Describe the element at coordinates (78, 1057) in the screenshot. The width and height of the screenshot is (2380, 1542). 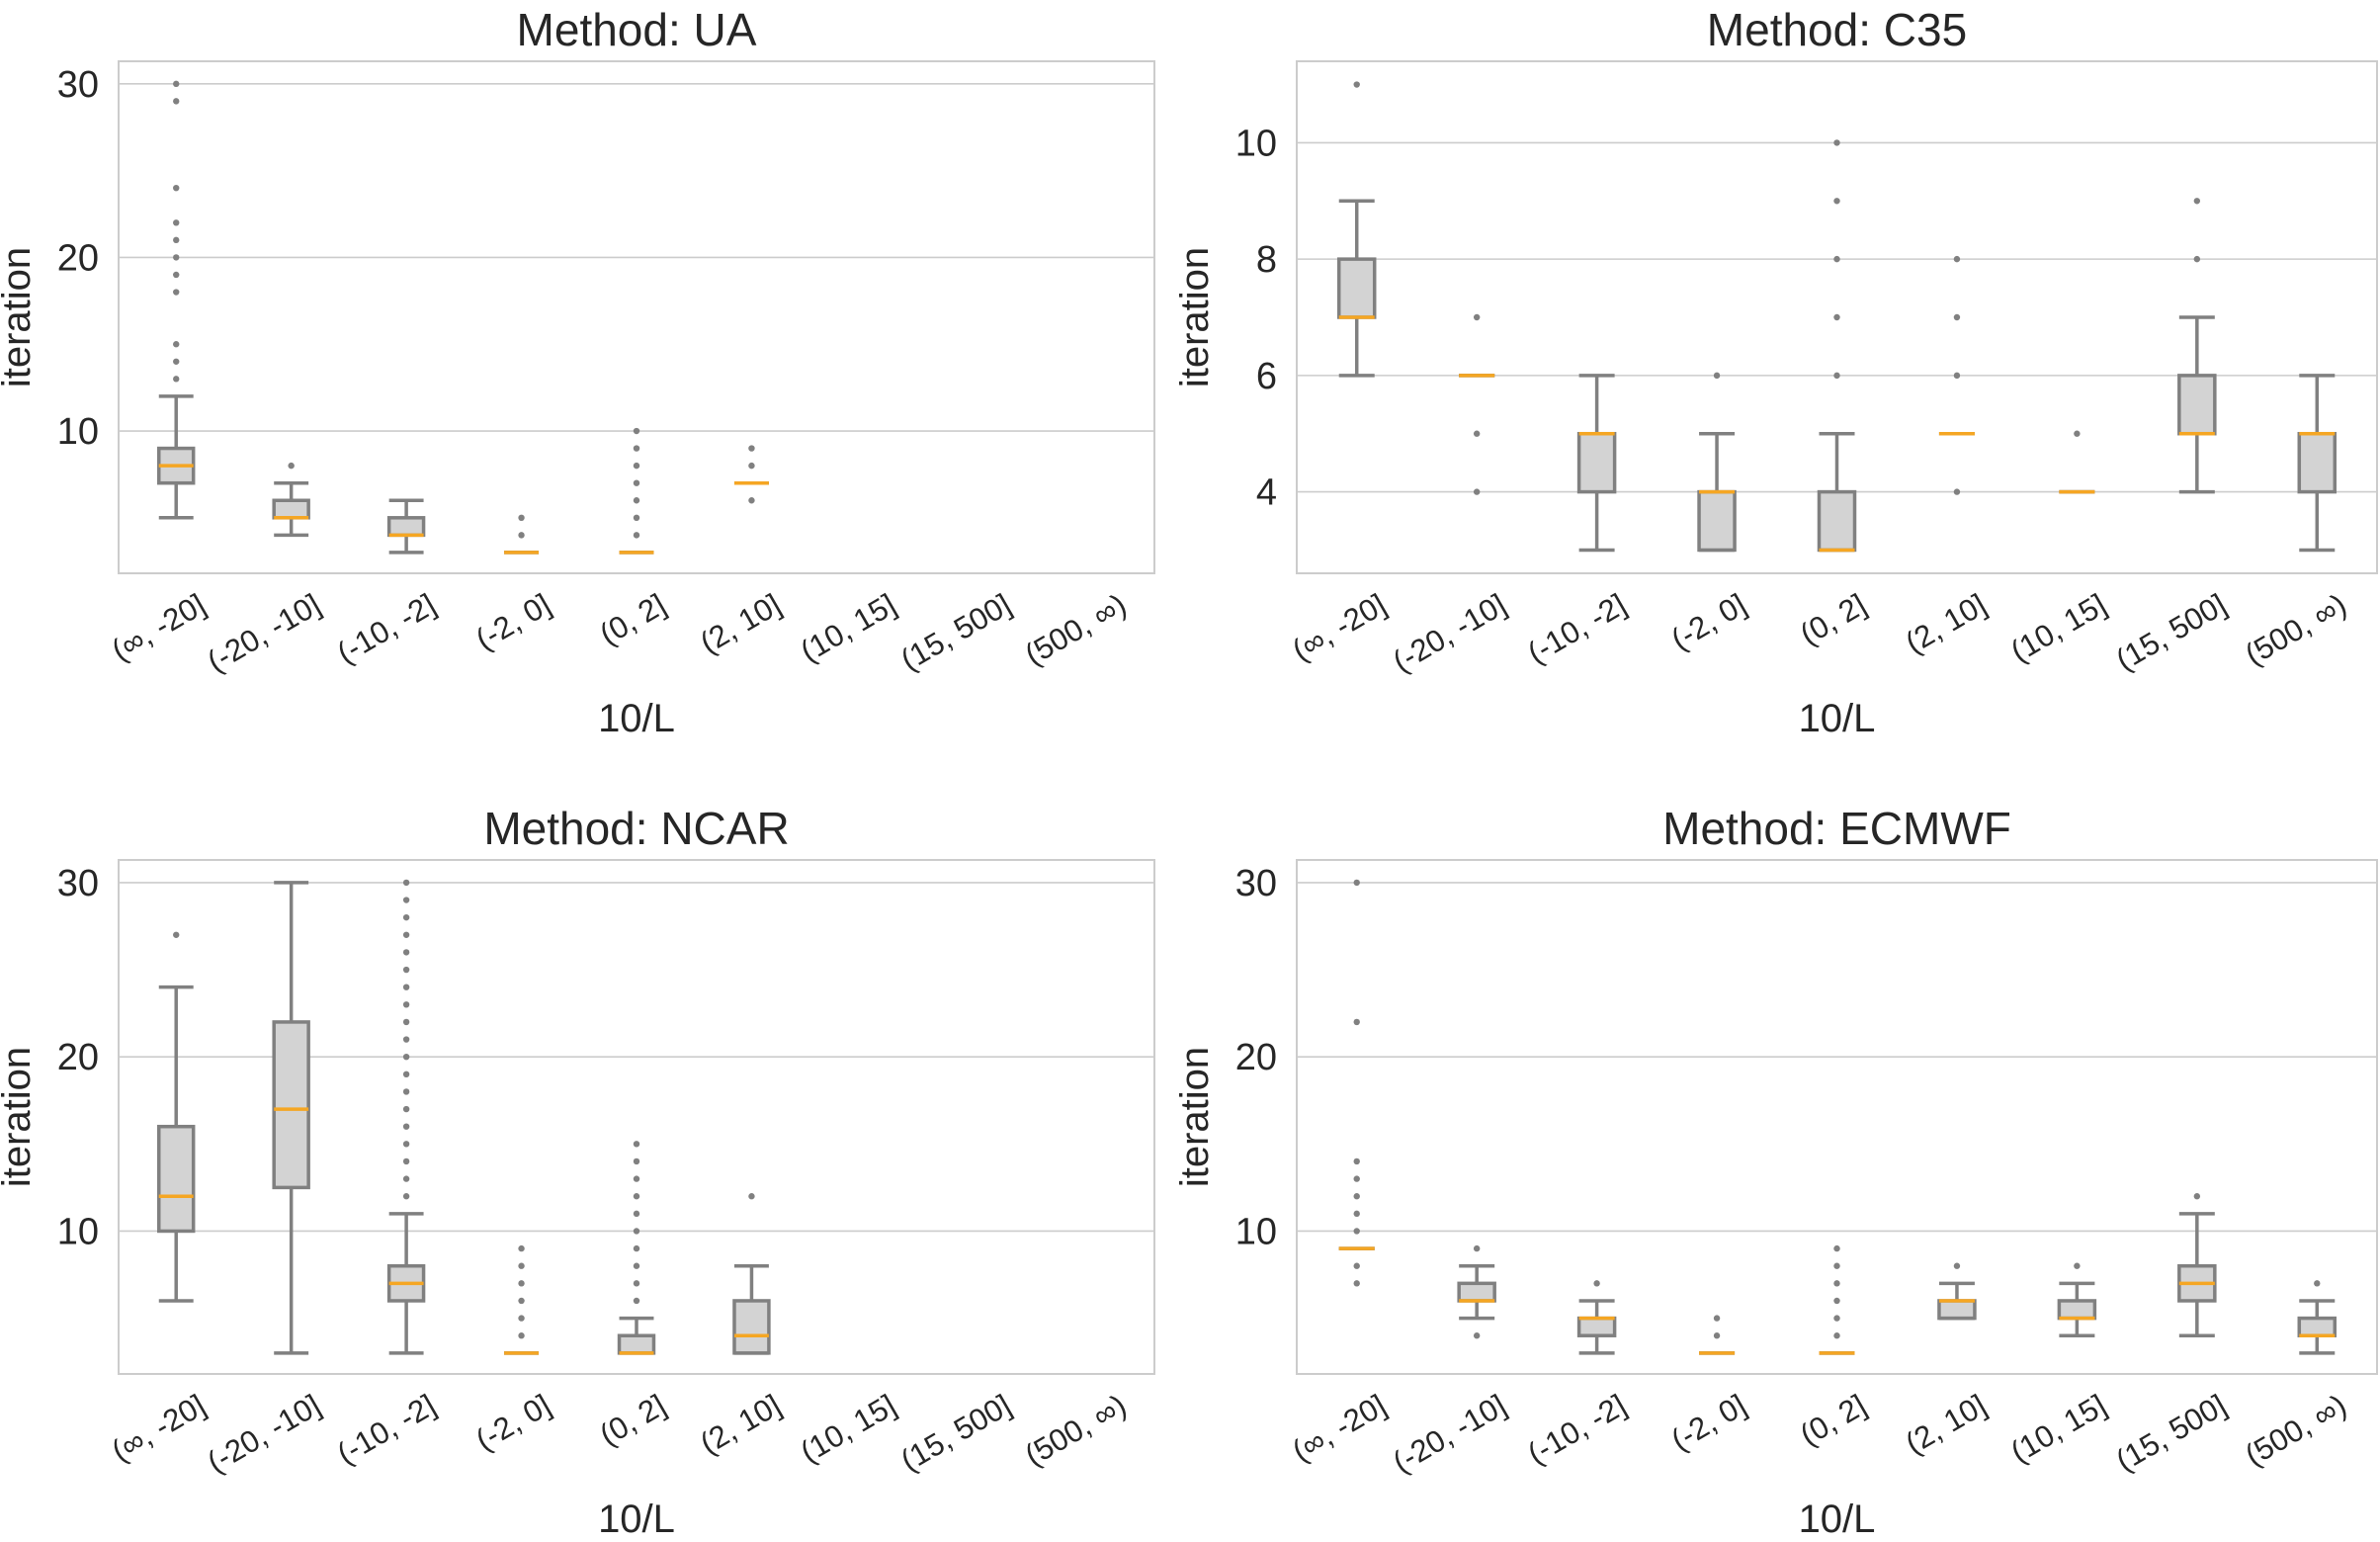
I see `y-tick-label: 20` at that location.